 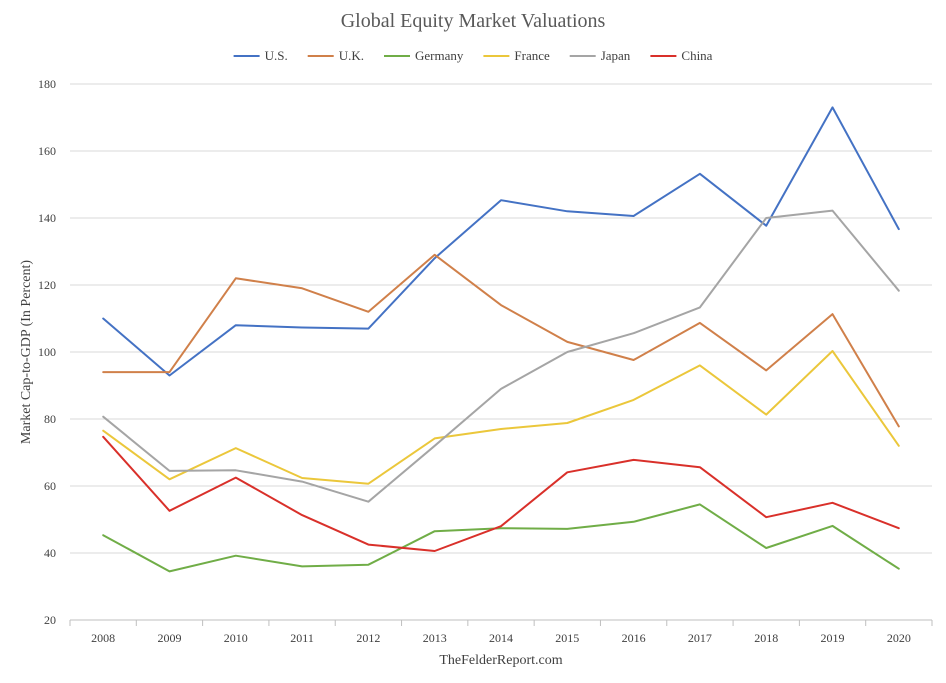 What do you see at coordinates (368, 638) in the screenshot?
I see `x-tick-label: 2012` at bounding box center [368, 638].